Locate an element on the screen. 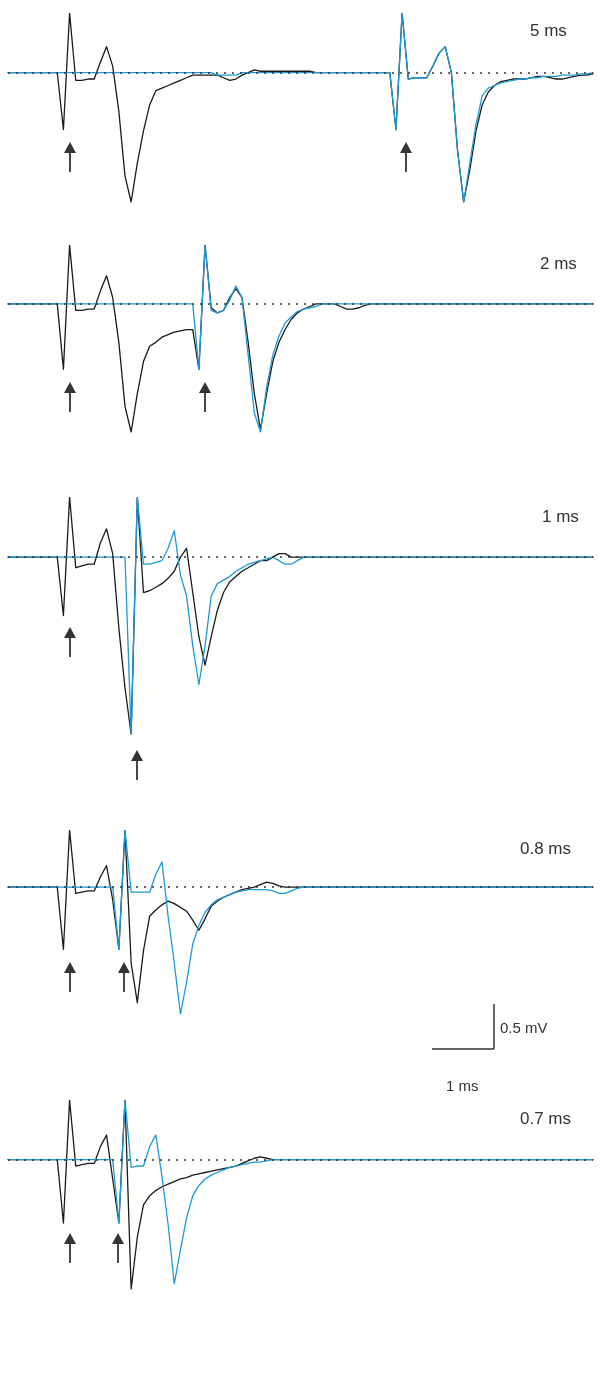 The width and height of the screenshot is (601, 1398). annotation: 1 ms is located at coordinates (560, 516).